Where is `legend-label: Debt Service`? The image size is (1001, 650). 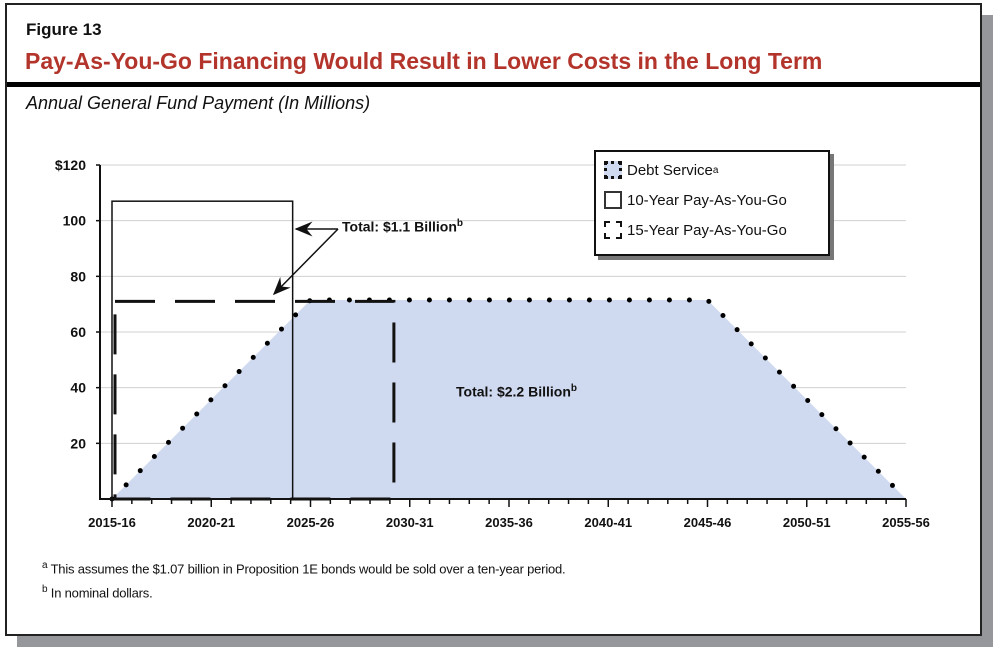
legend-label: Debt Service is located at coordinates (670, 170).